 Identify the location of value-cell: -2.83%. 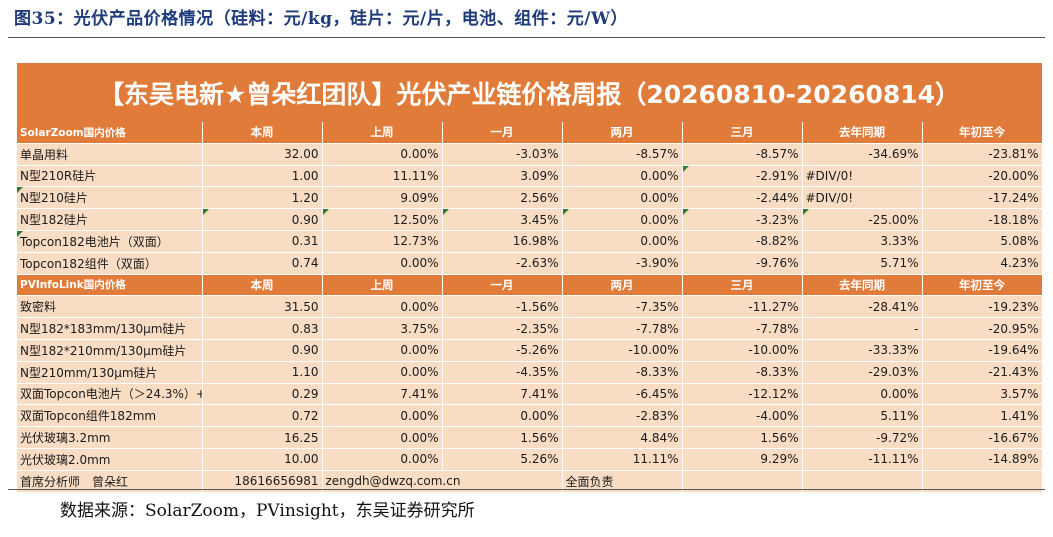
(622, 416).